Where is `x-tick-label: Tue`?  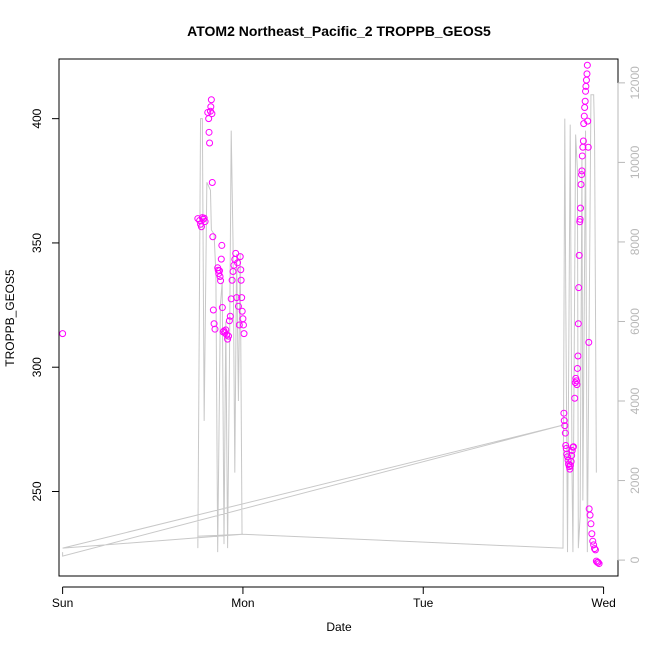
x-tick-label: Tue is located at coordinates (423, 603).